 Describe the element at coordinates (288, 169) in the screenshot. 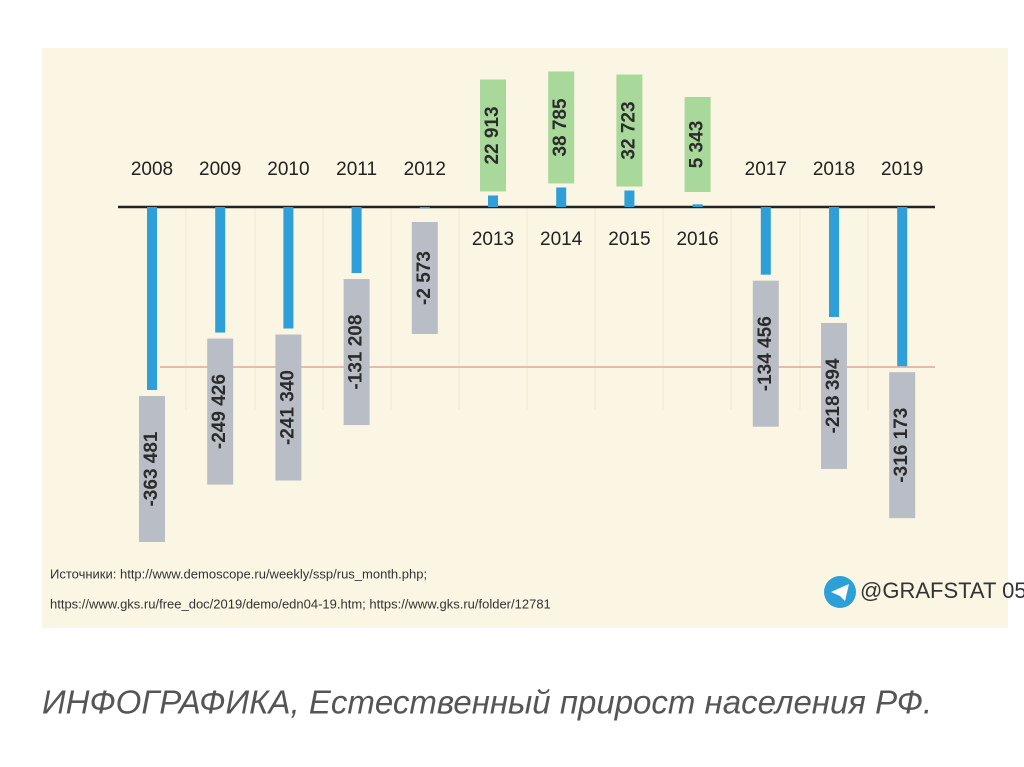

I see `x-tick-label: 2010` at that location.